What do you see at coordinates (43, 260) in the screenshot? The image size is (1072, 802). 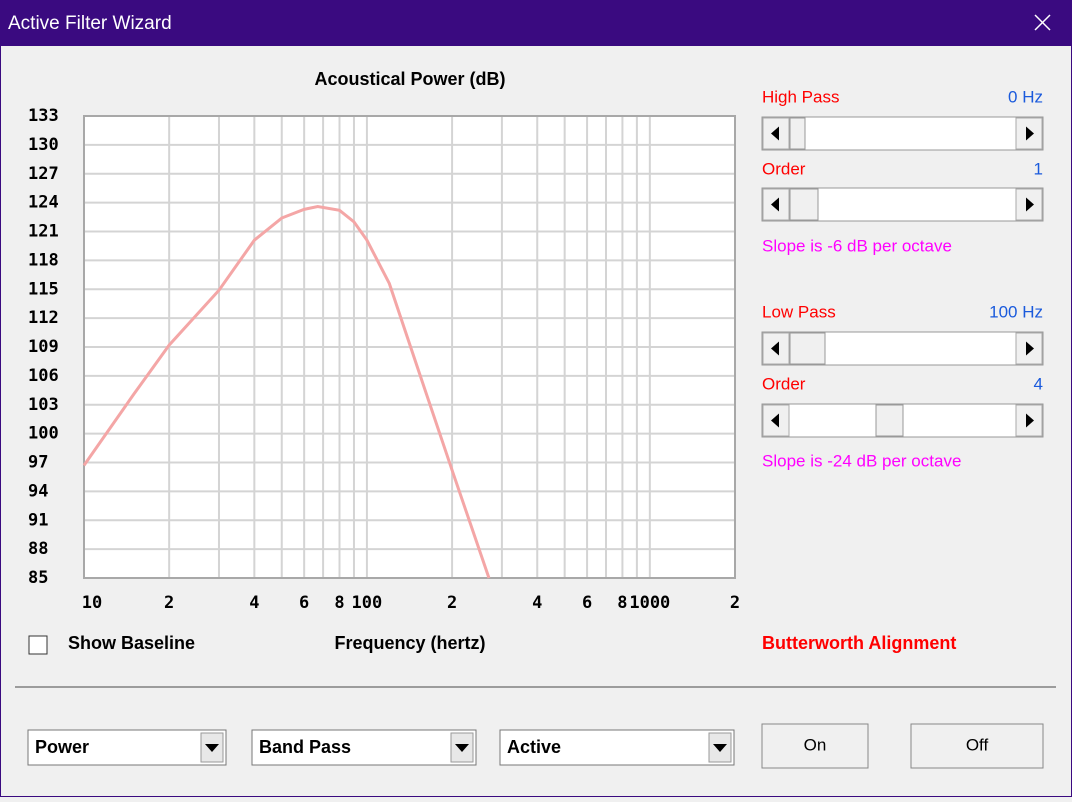 I see `y-tick-label: 118` at bounding box center [43, 260].